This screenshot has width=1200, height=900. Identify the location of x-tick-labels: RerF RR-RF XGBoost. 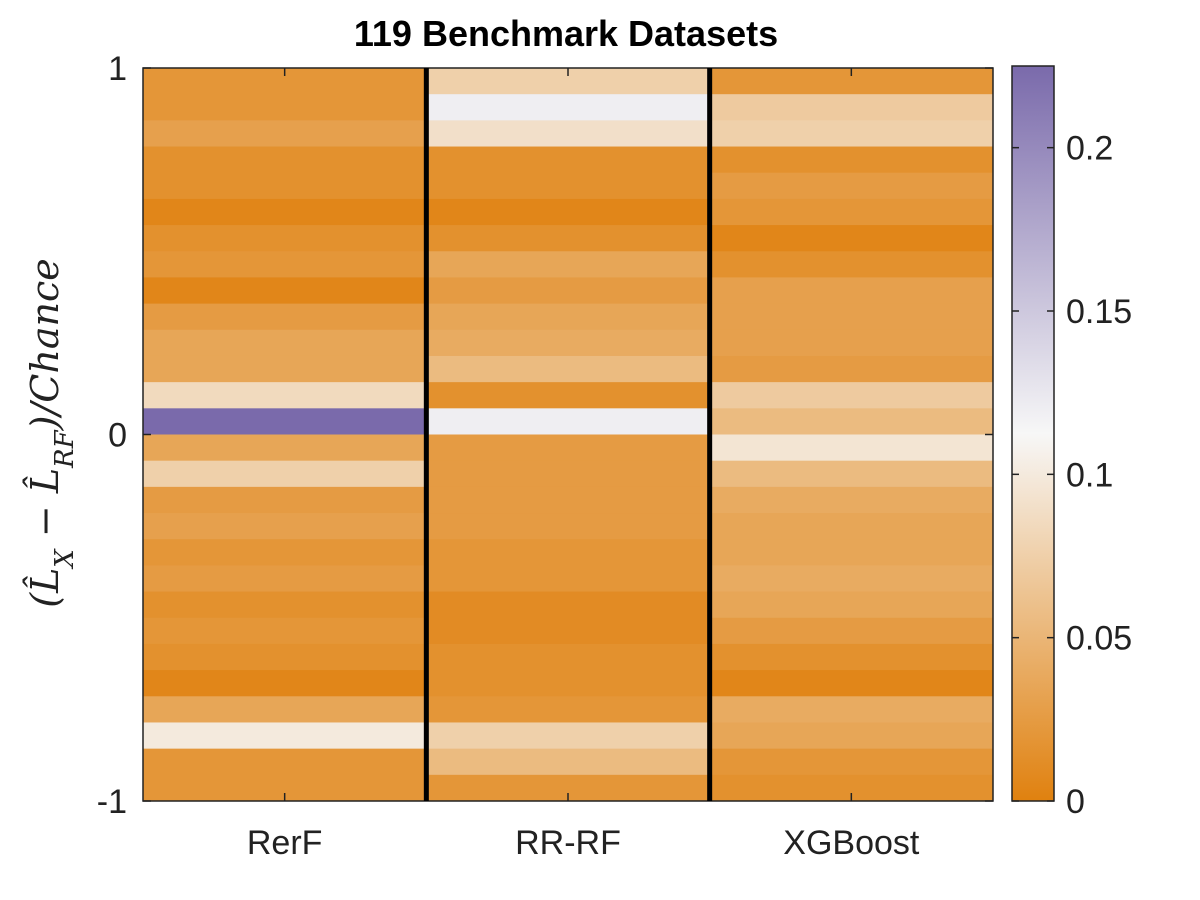
(583, 843).